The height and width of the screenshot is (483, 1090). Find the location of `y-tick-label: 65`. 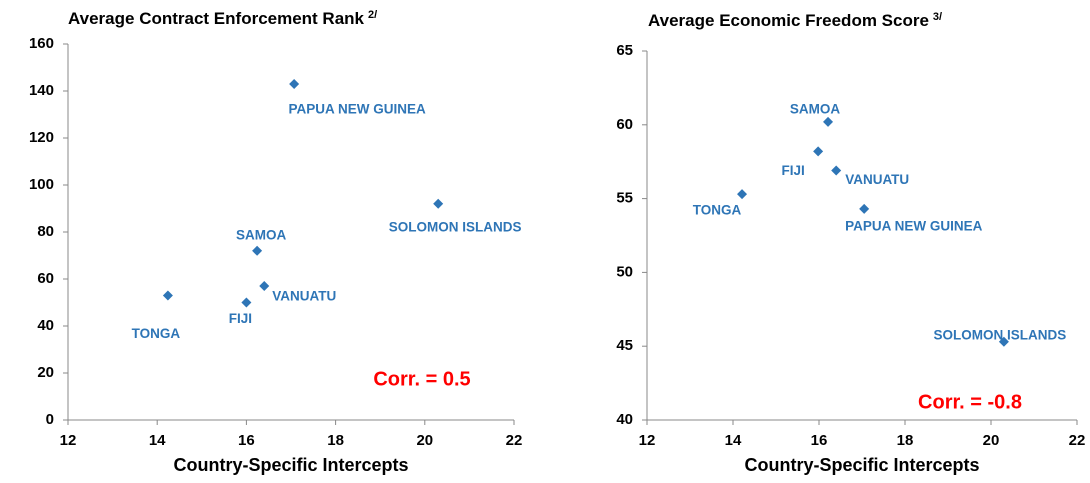

y-tick-label: 65 is located at coordinates (624, 50).